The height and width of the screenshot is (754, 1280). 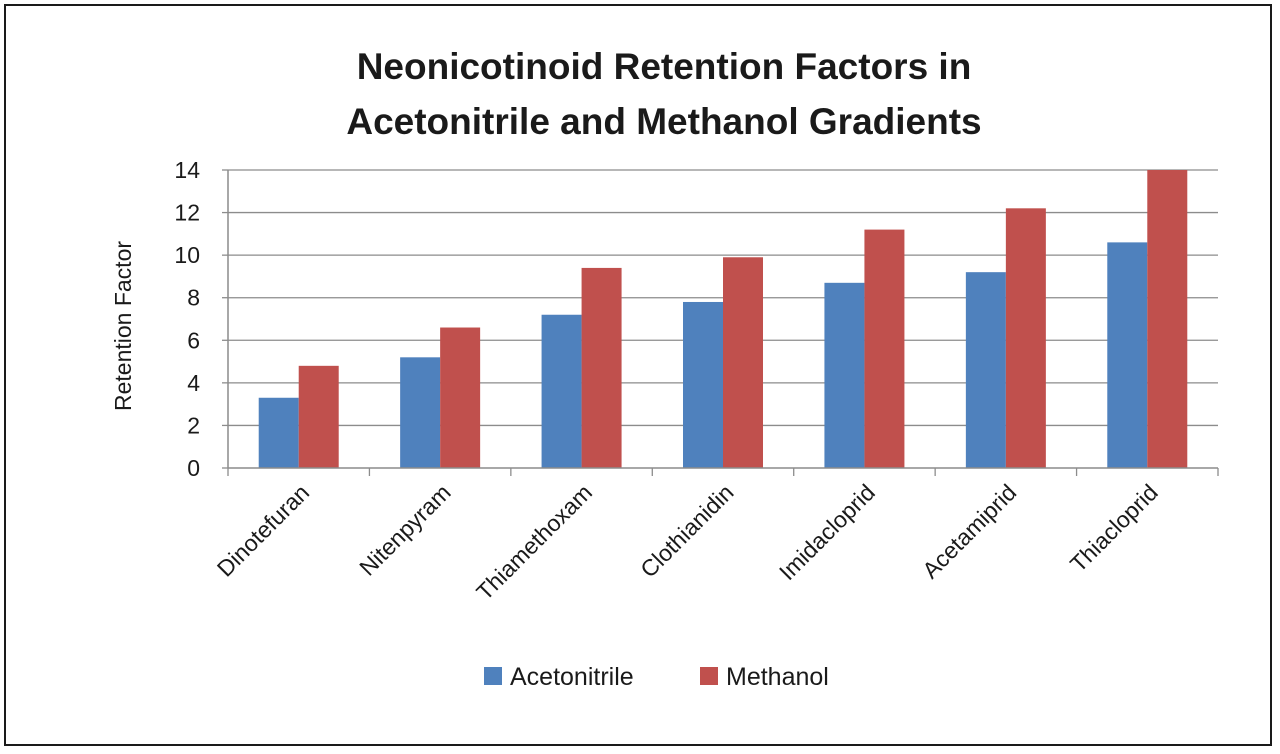 What do you see at coordinates (193, 298) in the screenshot?
I see `y-tick-label: 8` at bounding box center [193, 298].